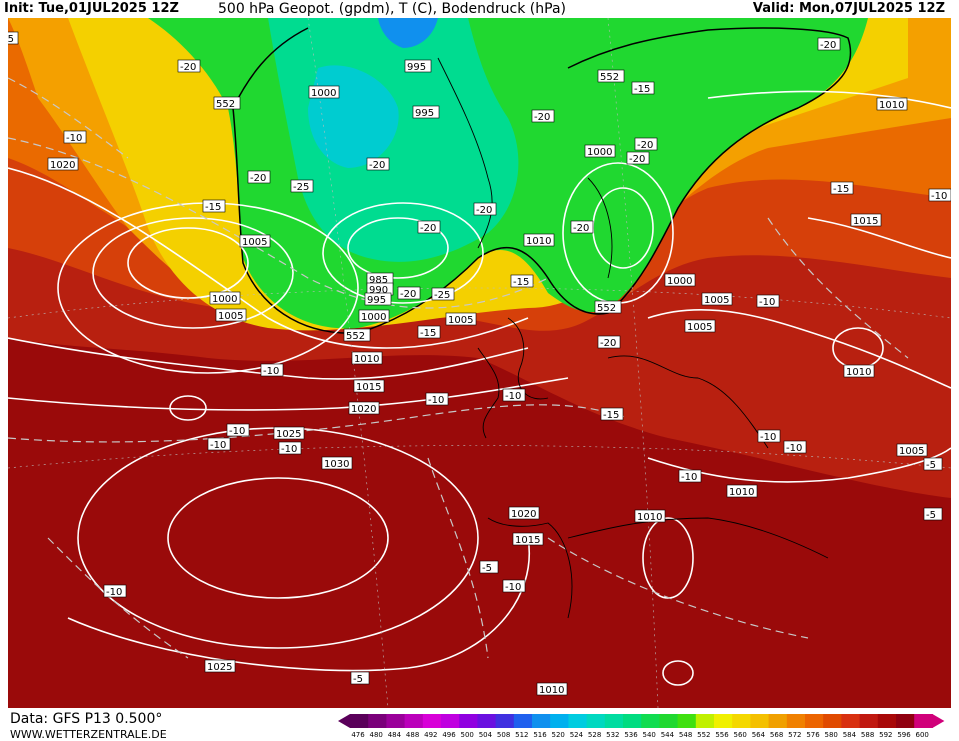 The height and width of the screenshot is (741, 959). What do you see at coordinates (938, 721) in the screenshot?
I see `scale-right-arrow` at bounding box center [938, 721].